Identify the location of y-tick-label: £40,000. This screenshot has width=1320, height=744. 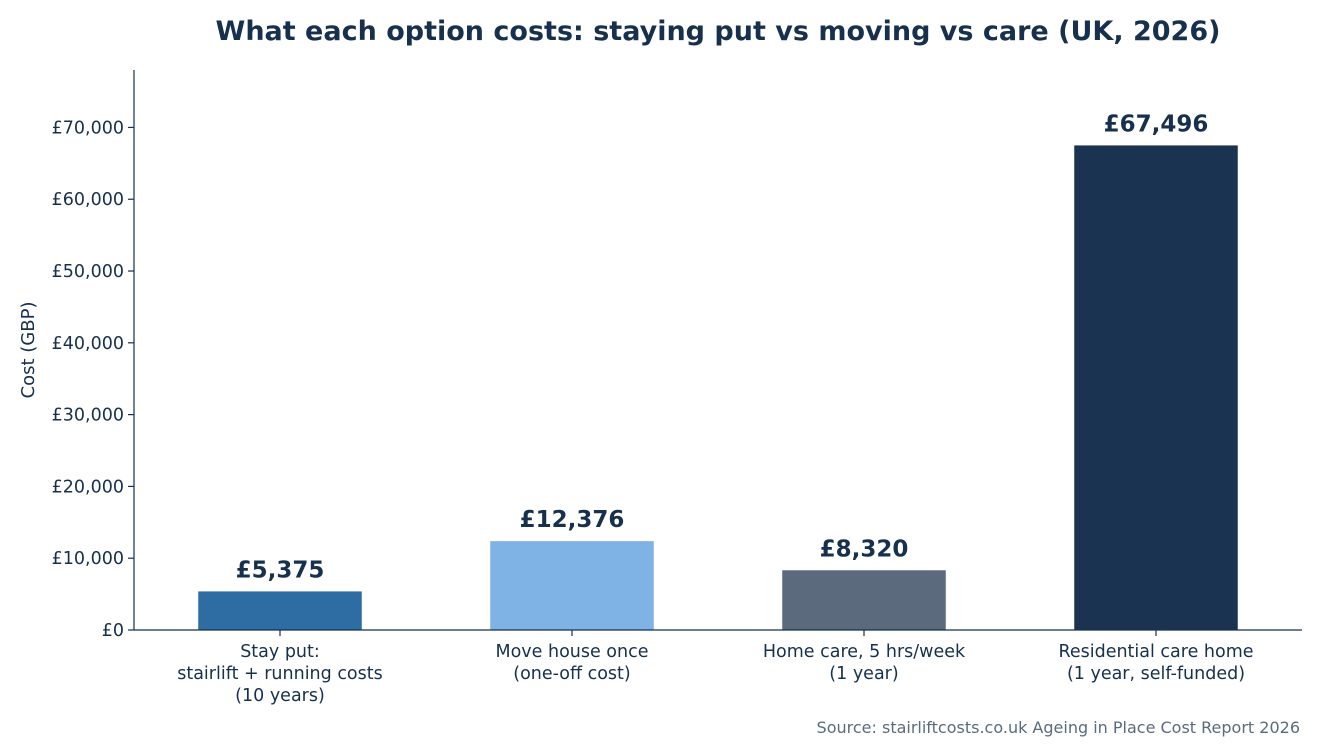
(88, 344).